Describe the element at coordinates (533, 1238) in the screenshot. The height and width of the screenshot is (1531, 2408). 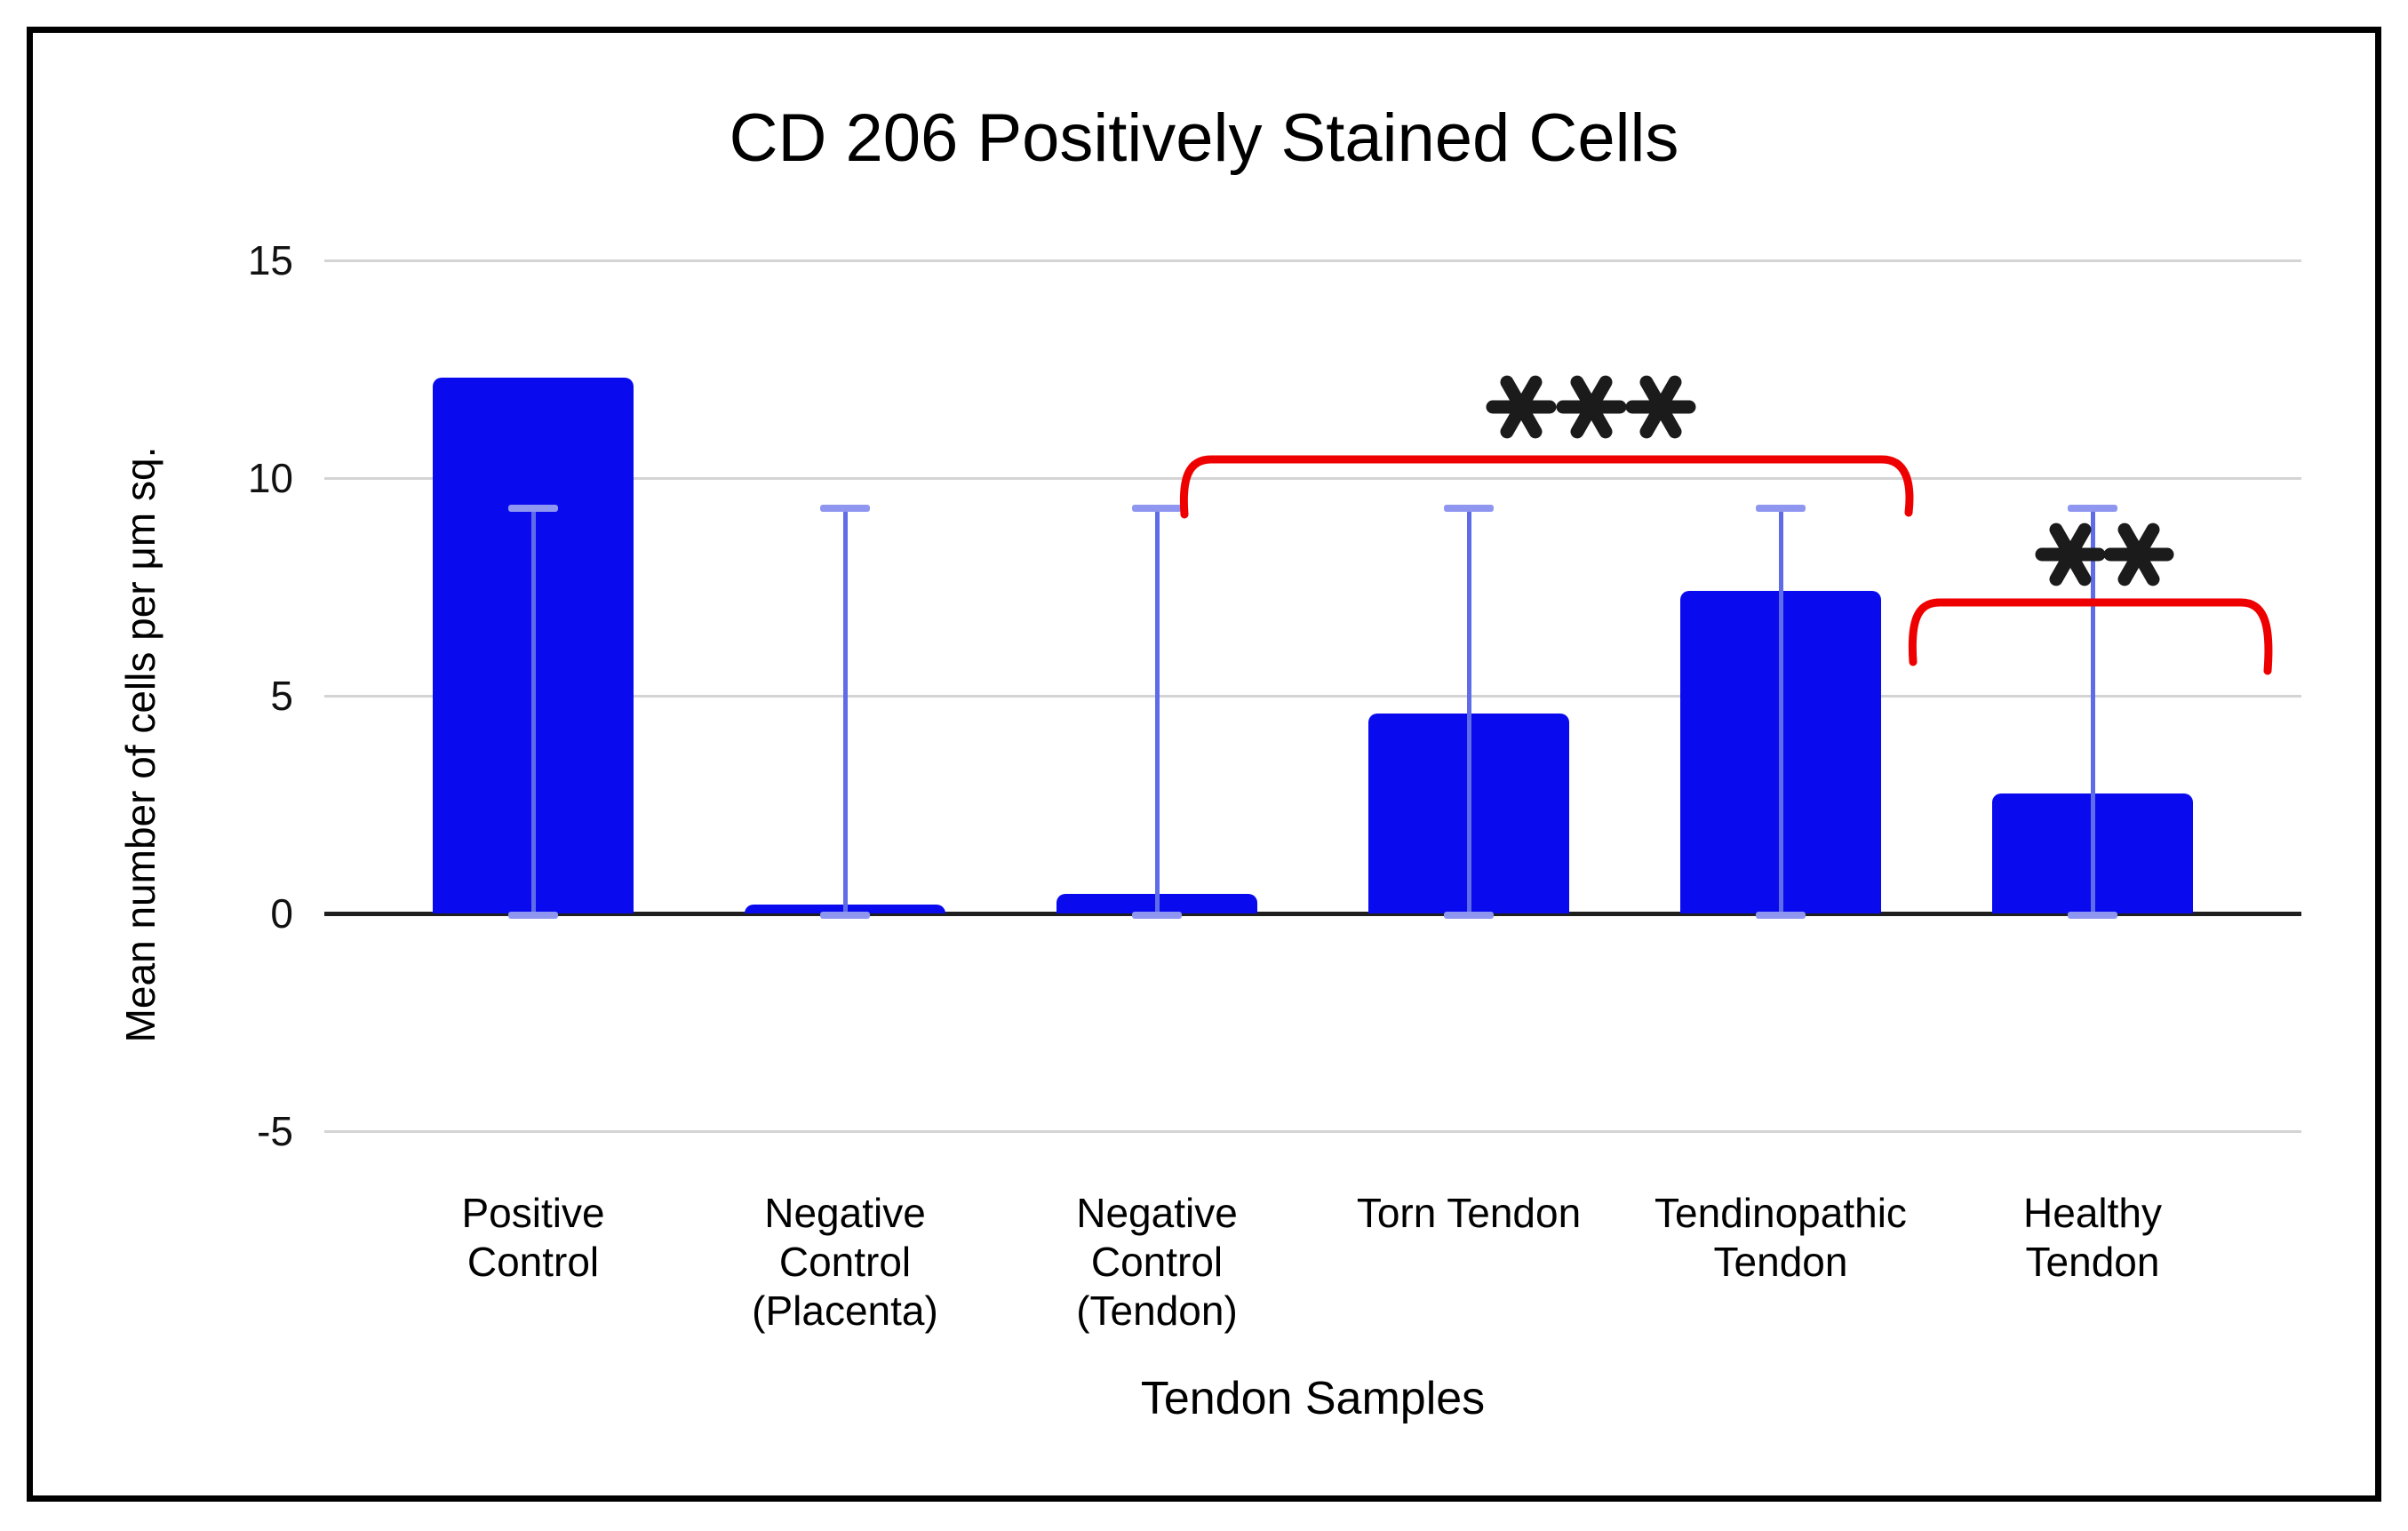
I see `x-category-label-0: Positive Control` at that location.